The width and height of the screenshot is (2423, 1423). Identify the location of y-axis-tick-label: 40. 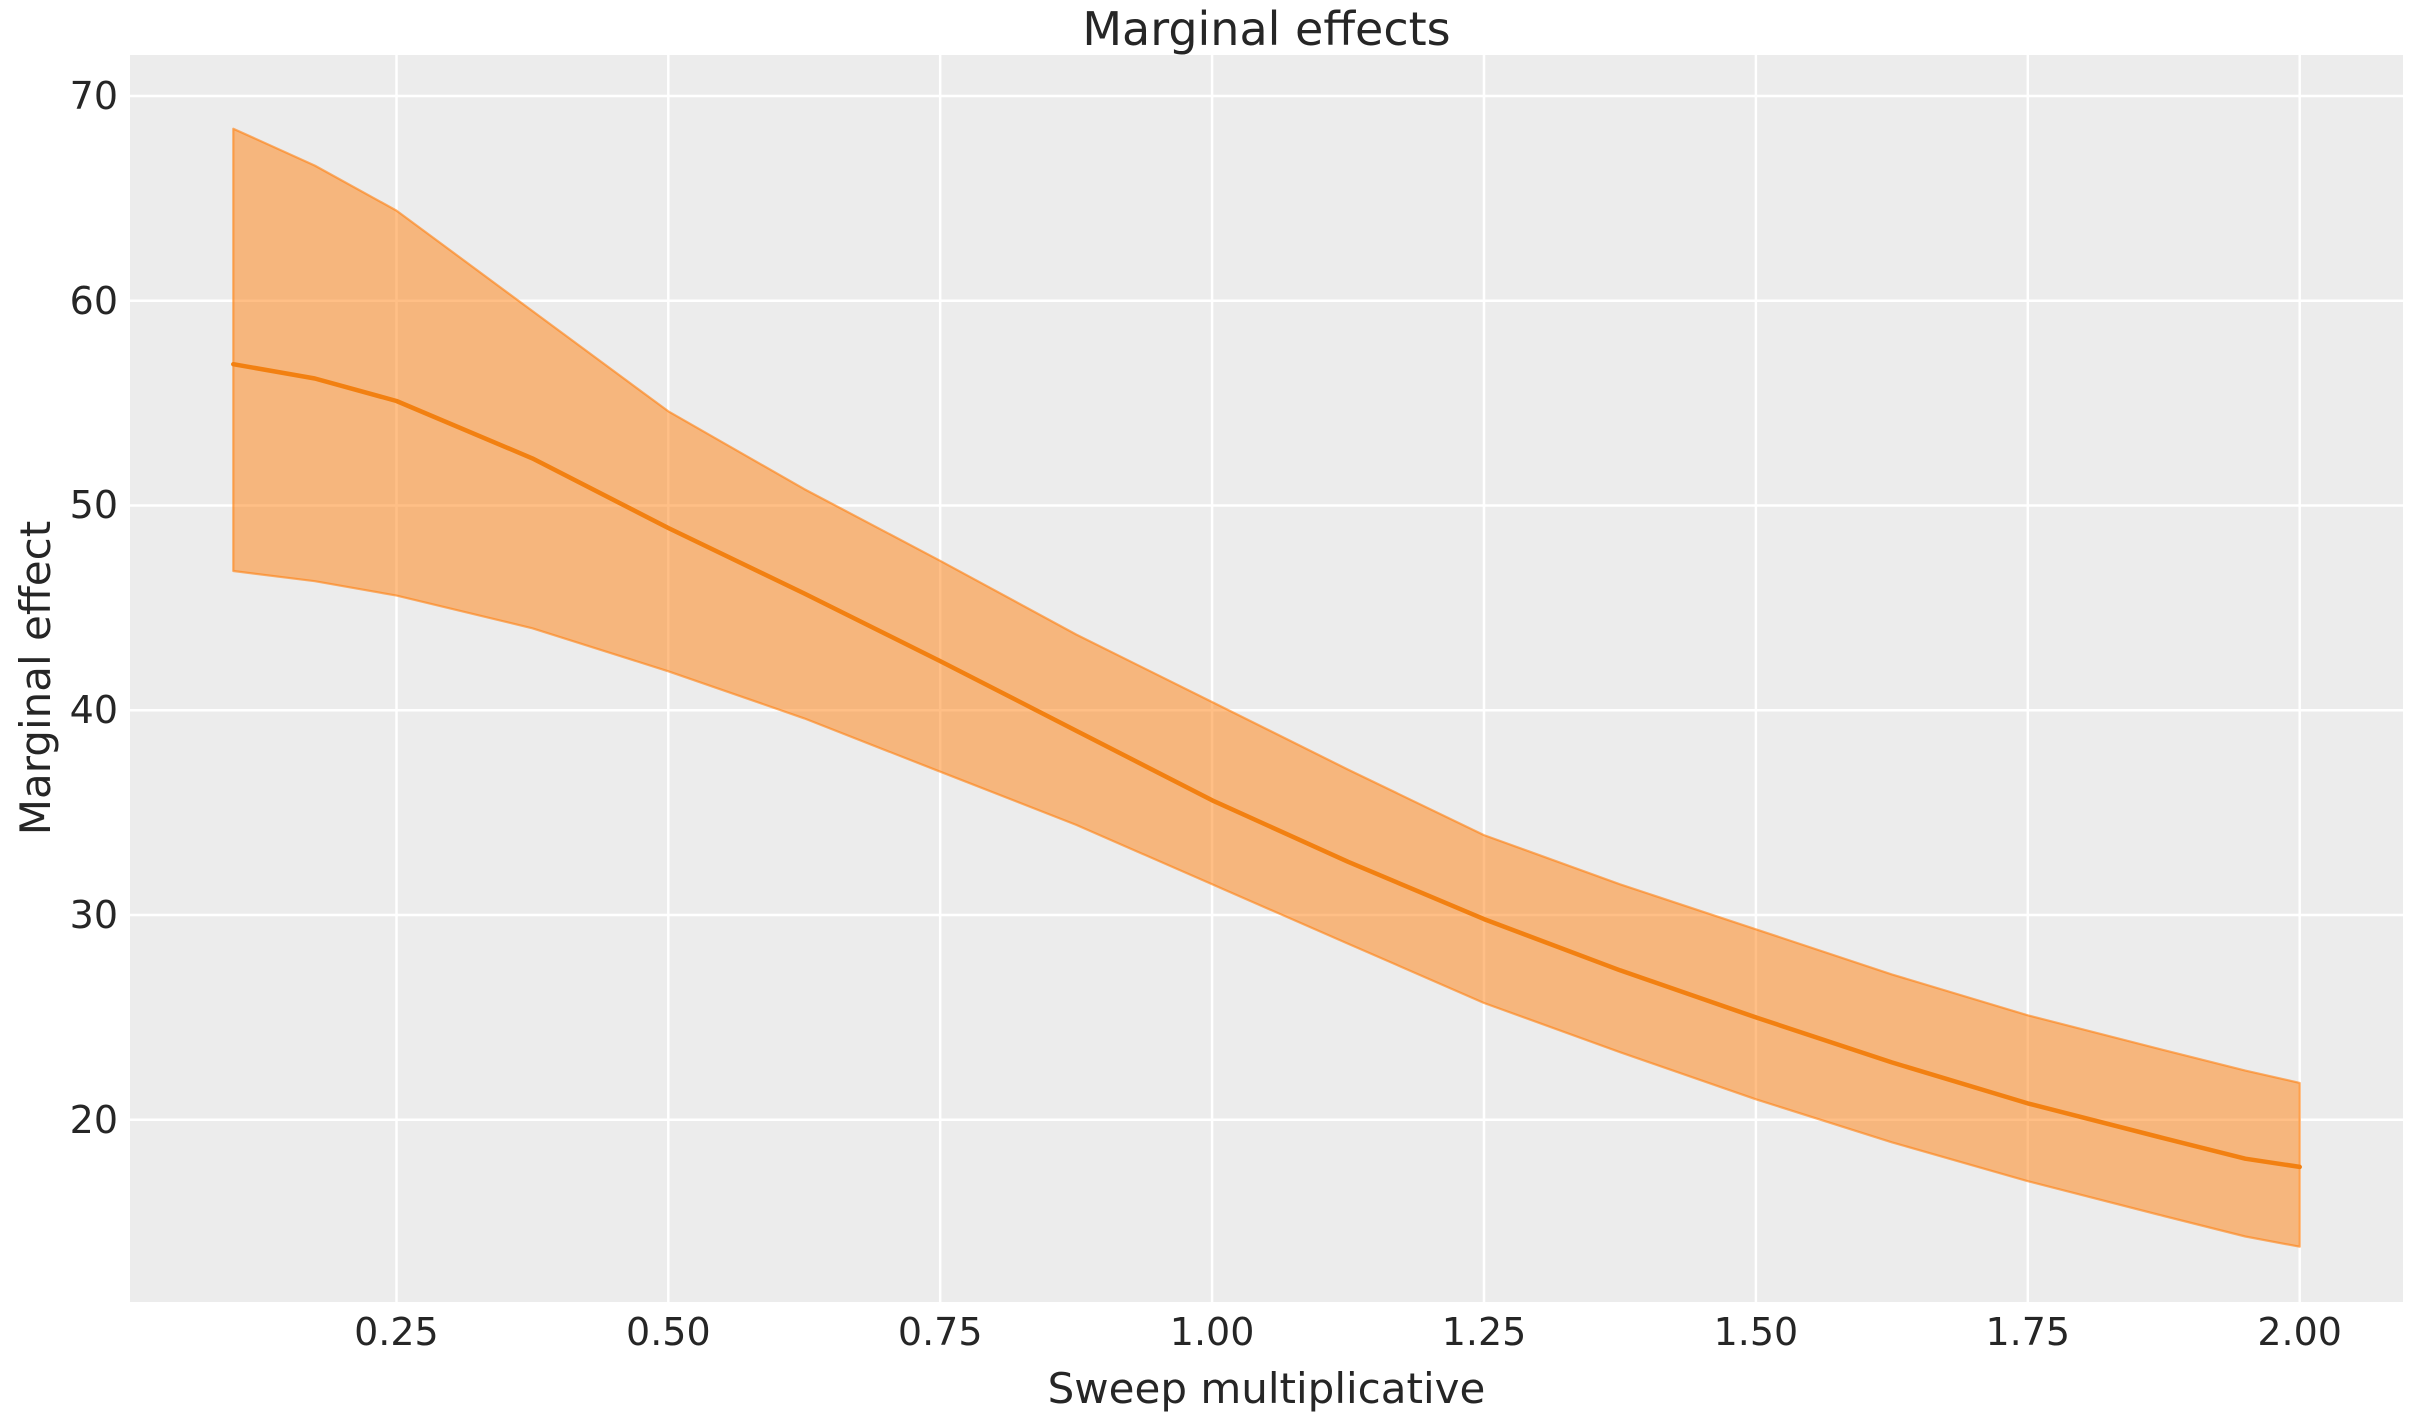
(93, 710).